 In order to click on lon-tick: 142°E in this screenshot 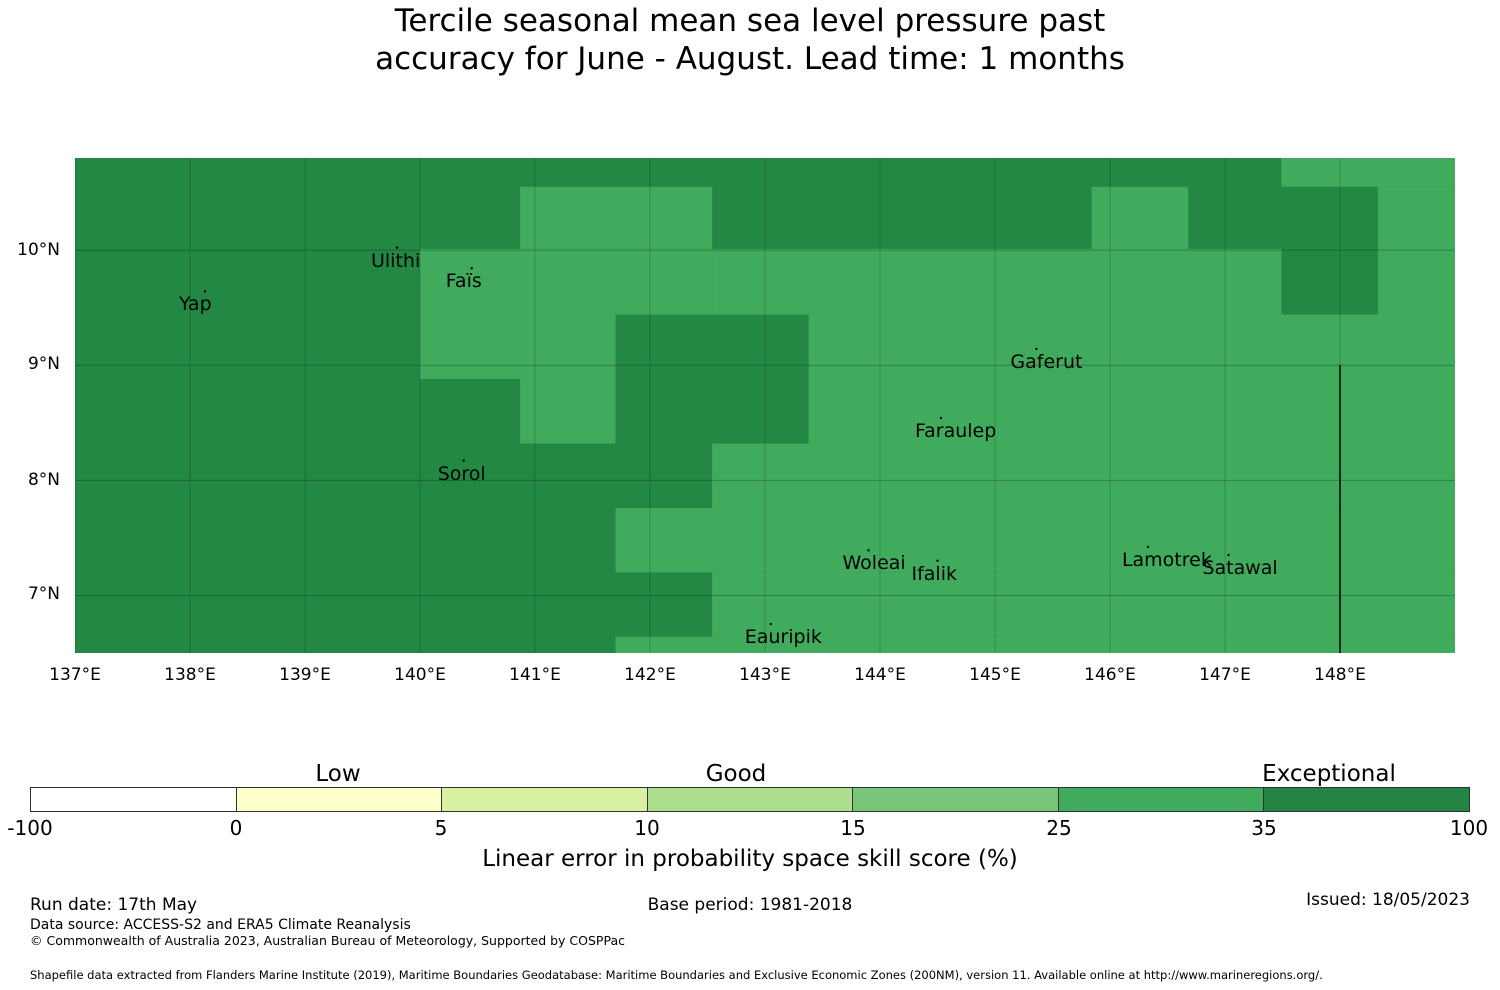, I will do `click(650, 675)`.